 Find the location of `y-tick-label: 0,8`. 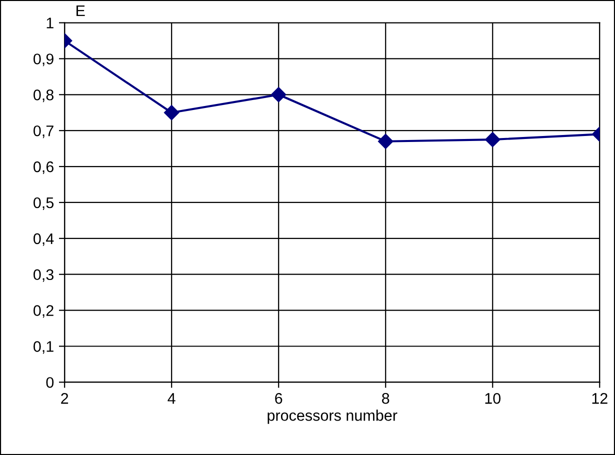

y-tick-label: 0,8 is located at coordinates (44, 96).